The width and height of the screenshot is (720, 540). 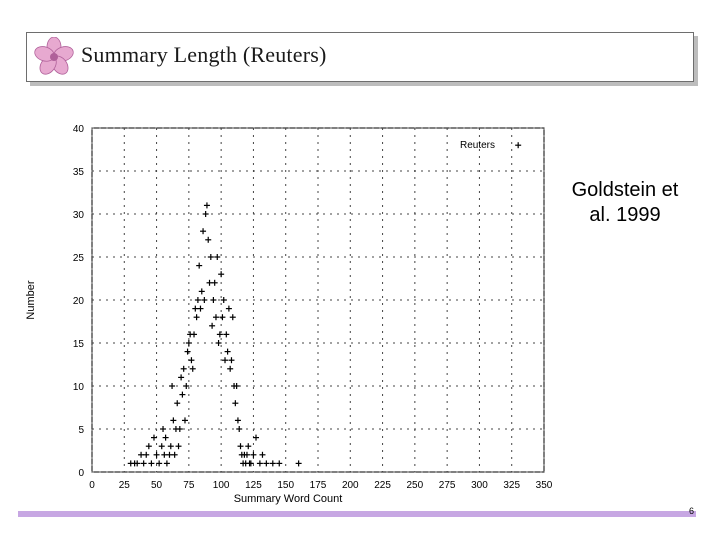 I want to click on x-tick-label: 50, so click(x=157, y=485).